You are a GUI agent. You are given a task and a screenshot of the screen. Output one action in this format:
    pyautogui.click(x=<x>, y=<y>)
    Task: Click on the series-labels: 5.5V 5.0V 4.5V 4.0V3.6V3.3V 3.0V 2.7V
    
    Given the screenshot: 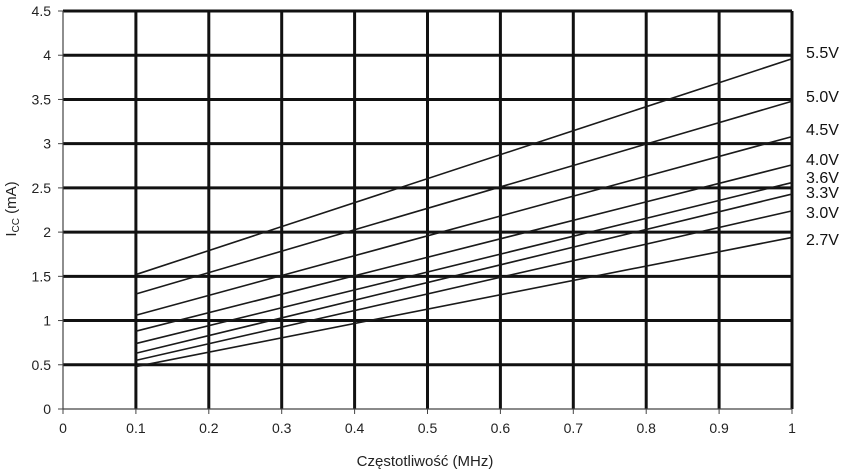 What is the action you would take?
    pyautogui.click(x=822, y=147)
    